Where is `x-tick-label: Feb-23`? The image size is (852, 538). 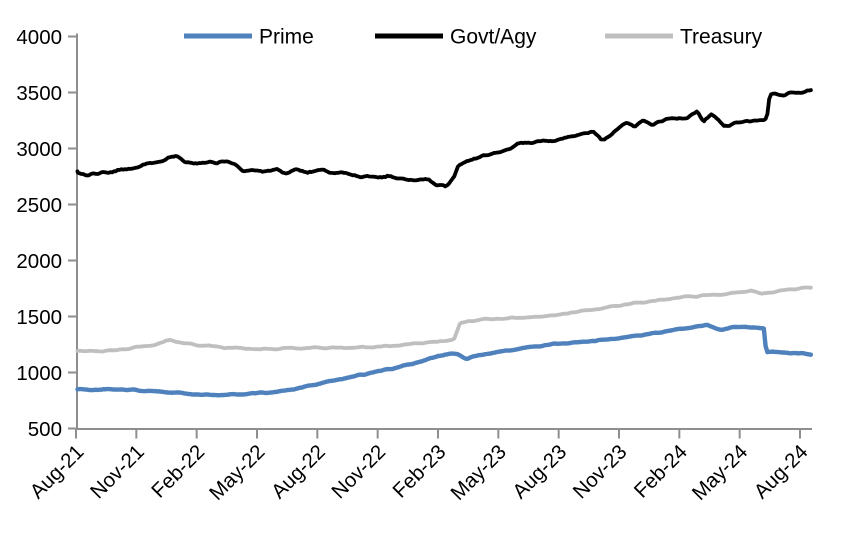
x-tick-label: Feb-23 is located at coordinates (419, 471).